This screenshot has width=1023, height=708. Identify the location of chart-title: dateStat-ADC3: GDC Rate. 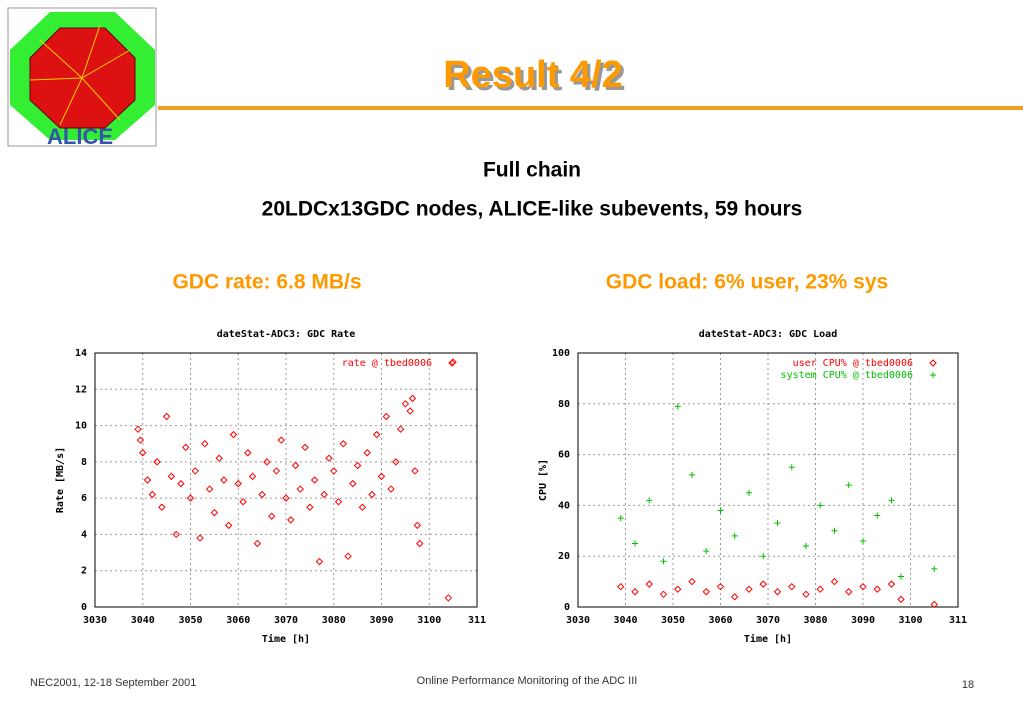
(286, 334).